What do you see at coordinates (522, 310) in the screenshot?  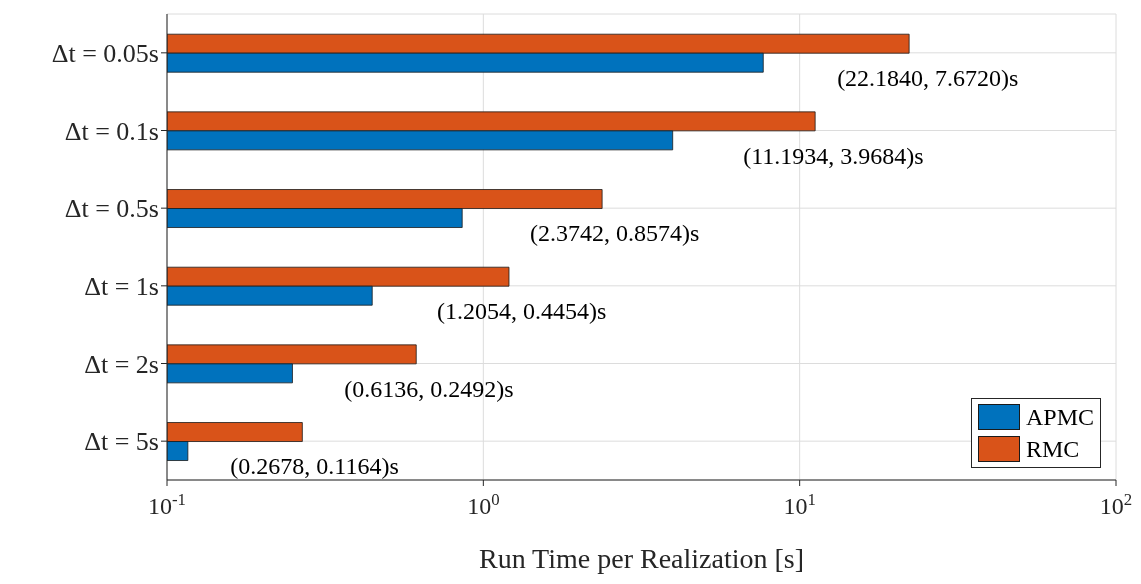 I see `annotation: (1.2054, 0.4454)s` at bounding box center [522, 310].